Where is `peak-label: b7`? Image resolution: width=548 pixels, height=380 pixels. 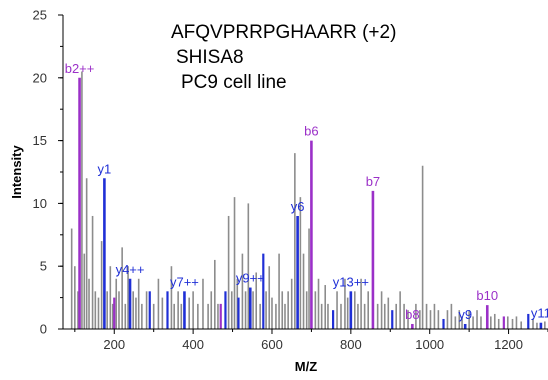
peak-label: b7 is located at coordinates (373, 181).